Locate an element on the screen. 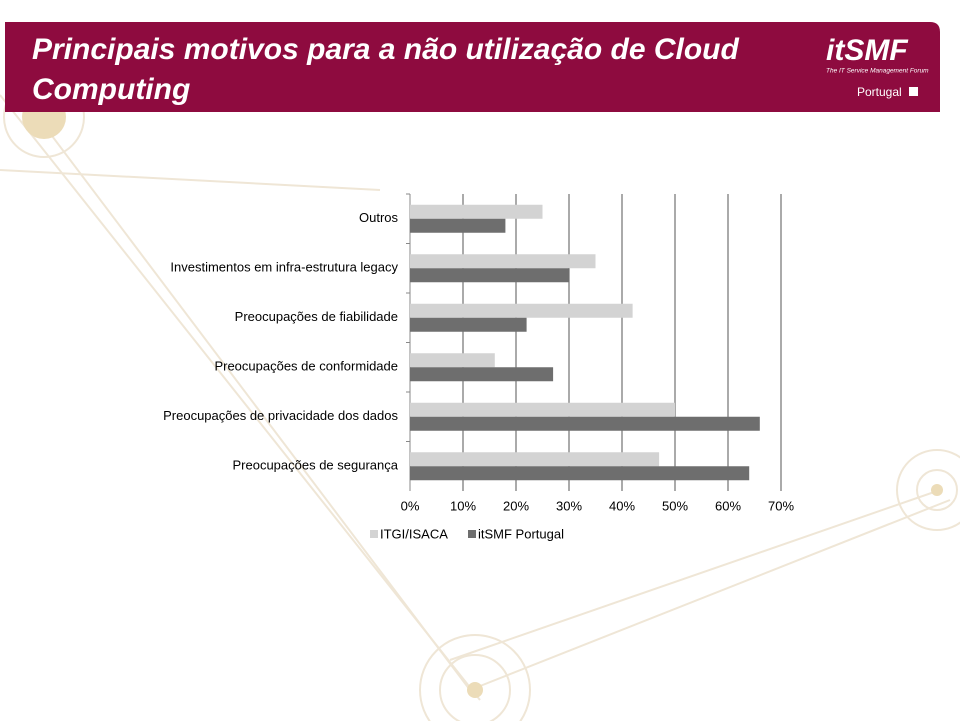  legend-label: itSMF Portugal is located at coordinates (521, 533).